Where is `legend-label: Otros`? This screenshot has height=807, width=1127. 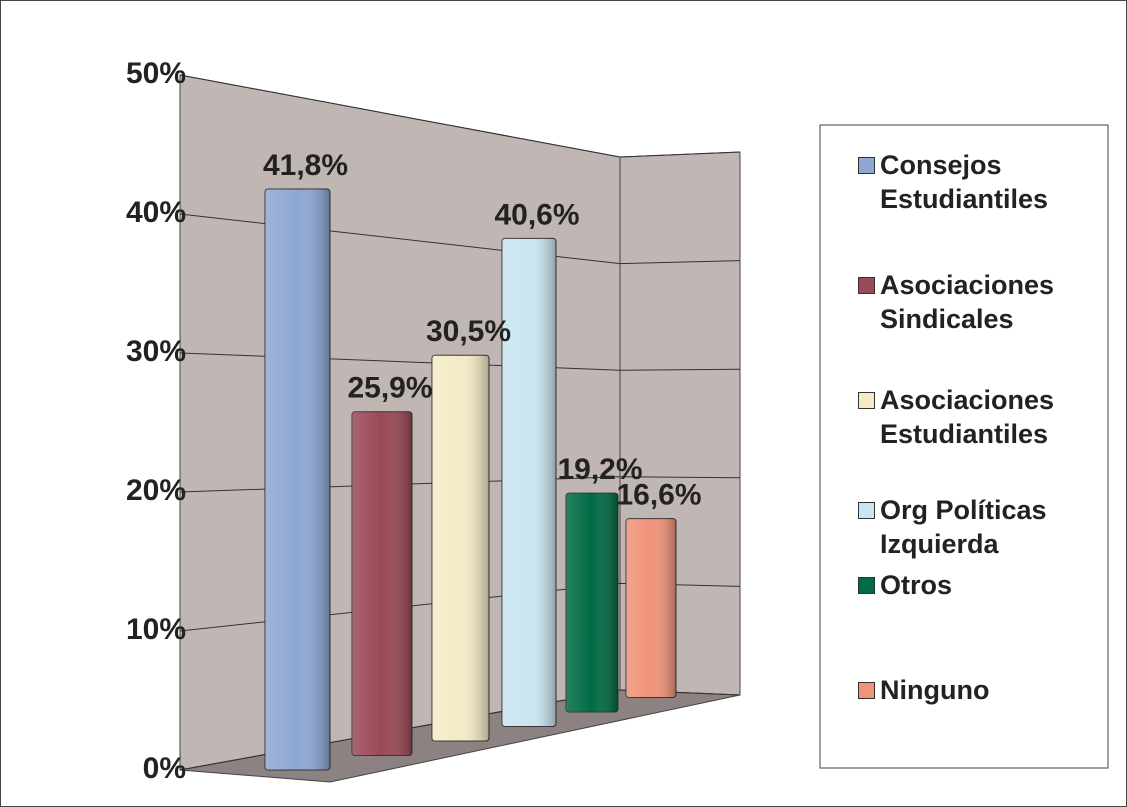
legend-label: Otros is located at coordinates (916, 585).